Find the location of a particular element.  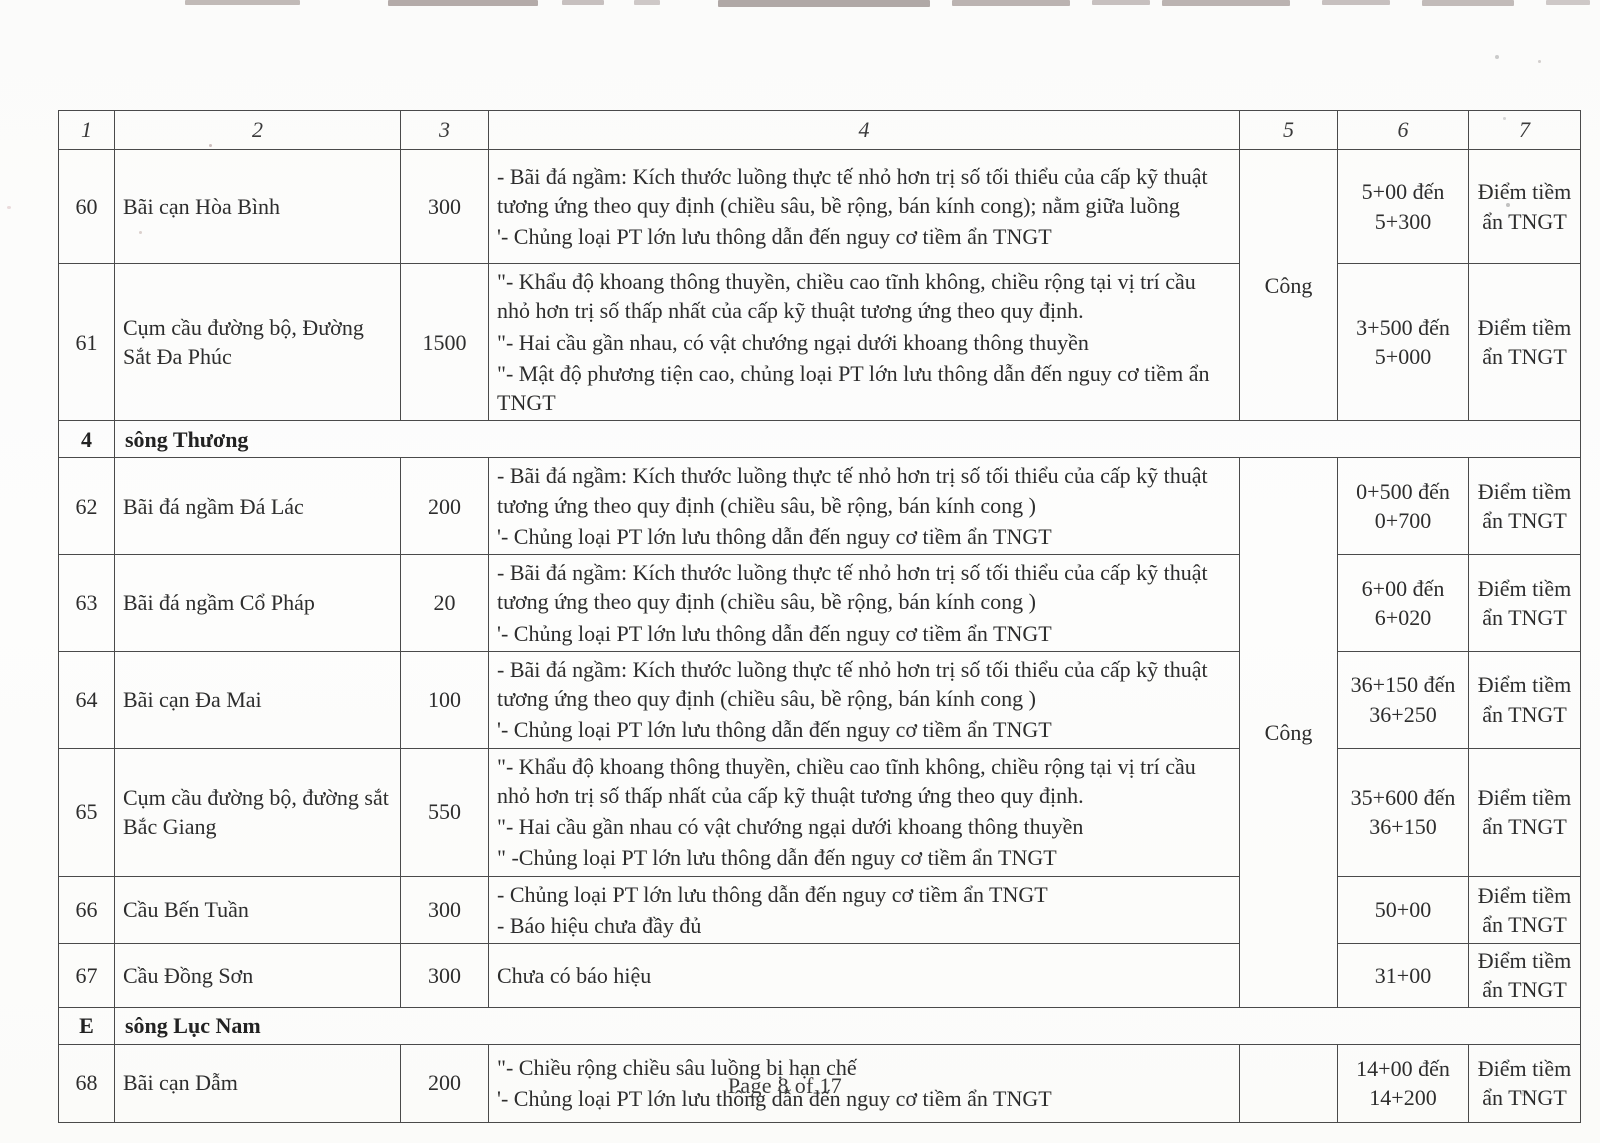

km-range-line: 14+00 đến is located at coordinates (1403, 1068).